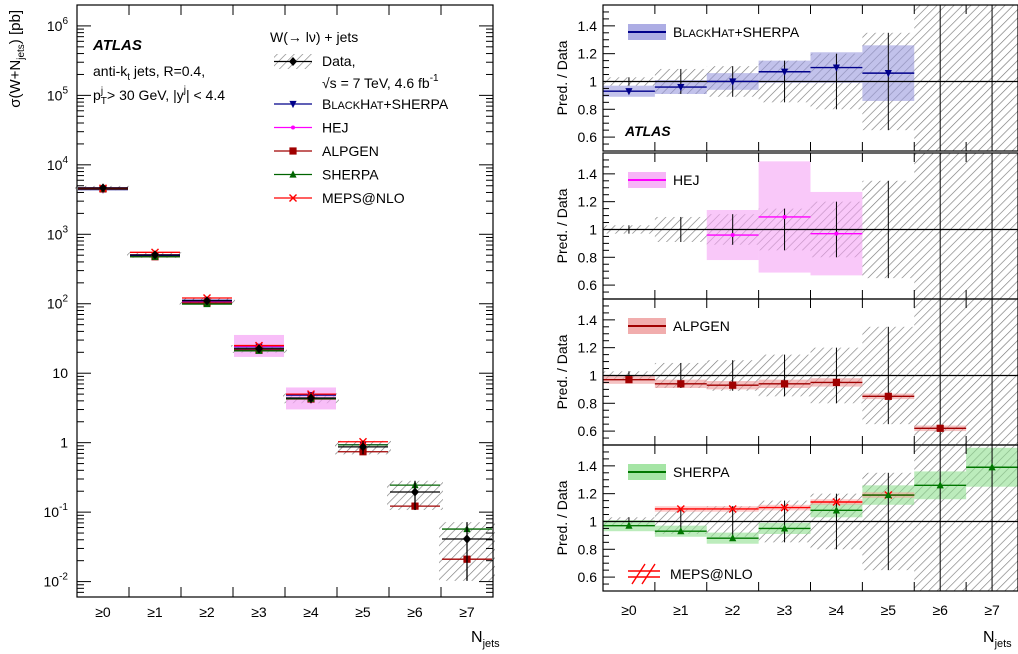  Describe the element at coordinates (434, 78) in the screenshot. I see `dl2b: -1` at that location.